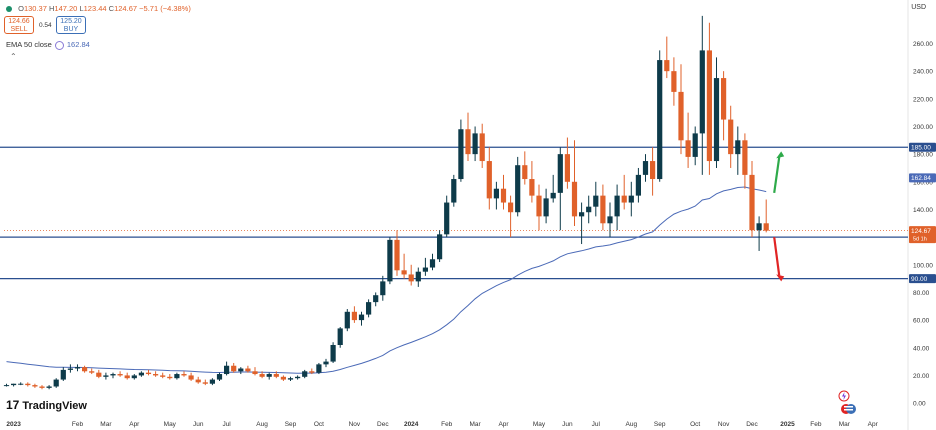 This screenshot has width=936, height=430. What do you see at coordinates (923, 265) in the screenshot?
I see `y-tick-label: 100.00` at bounding box center [923, 265].